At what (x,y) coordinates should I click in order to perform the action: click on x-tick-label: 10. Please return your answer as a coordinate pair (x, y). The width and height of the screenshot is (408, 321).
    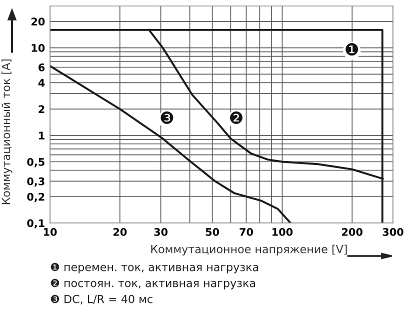
    Looking at the image, I should click on (50, 232).